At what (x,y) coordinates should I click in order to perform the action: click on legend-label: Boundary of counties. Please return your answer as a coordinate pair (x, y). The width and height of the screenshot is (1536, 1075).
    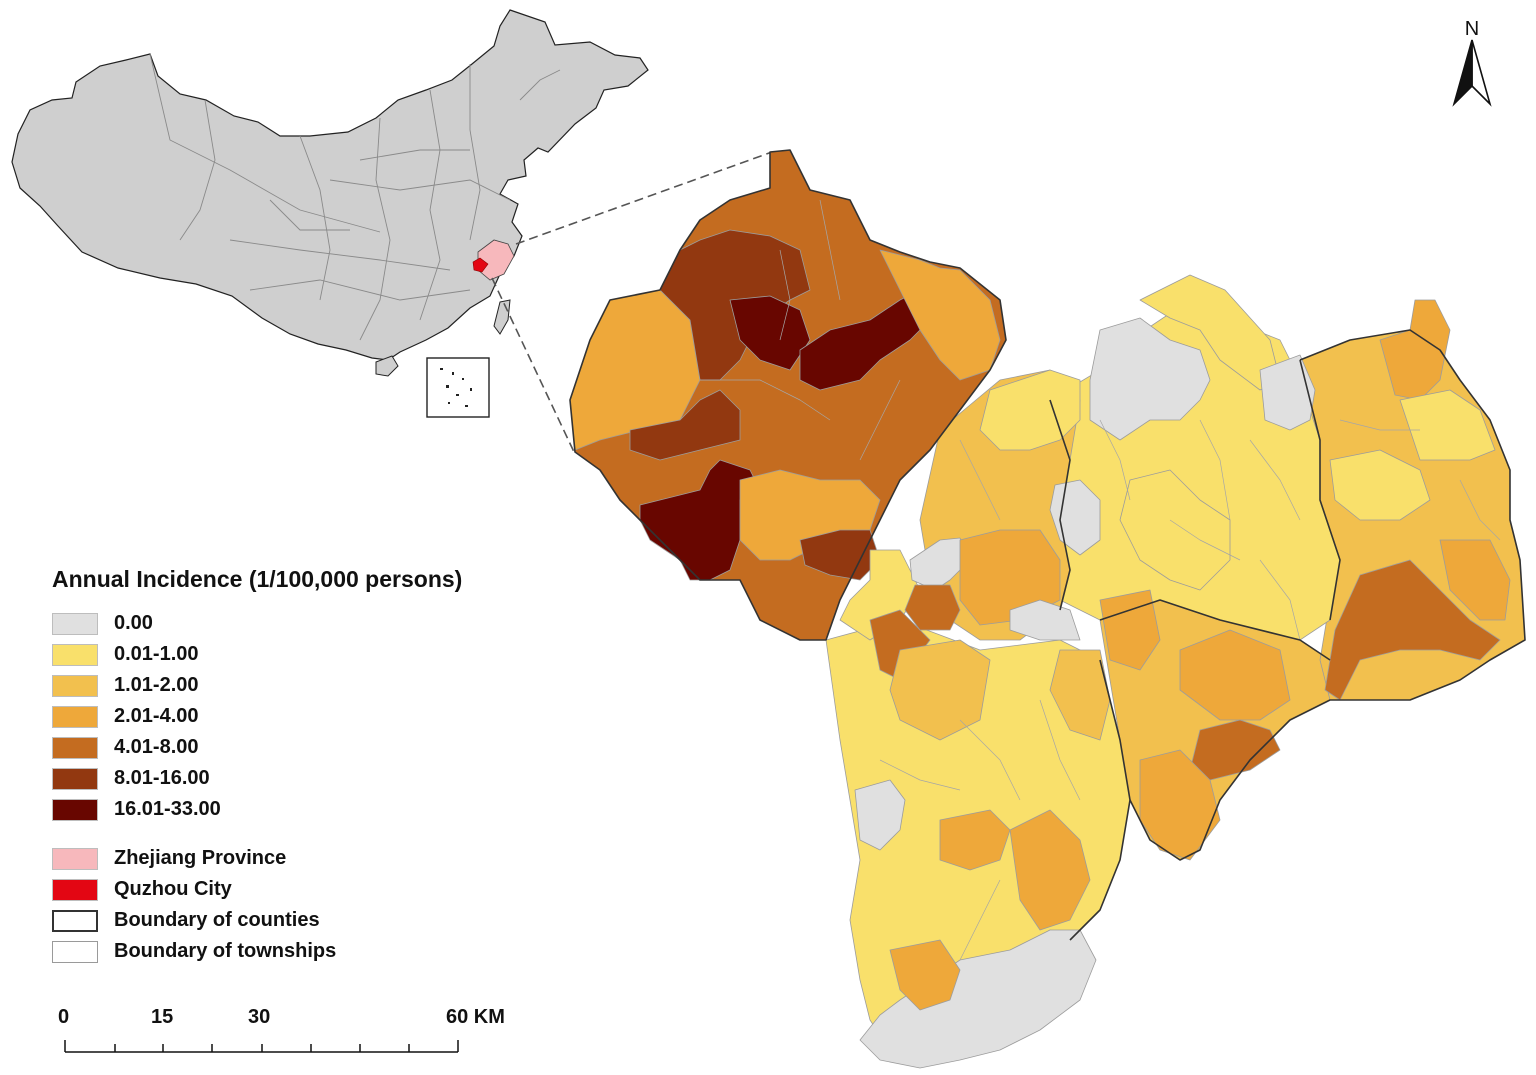
    Looking at the image, I should click on (217, 920).